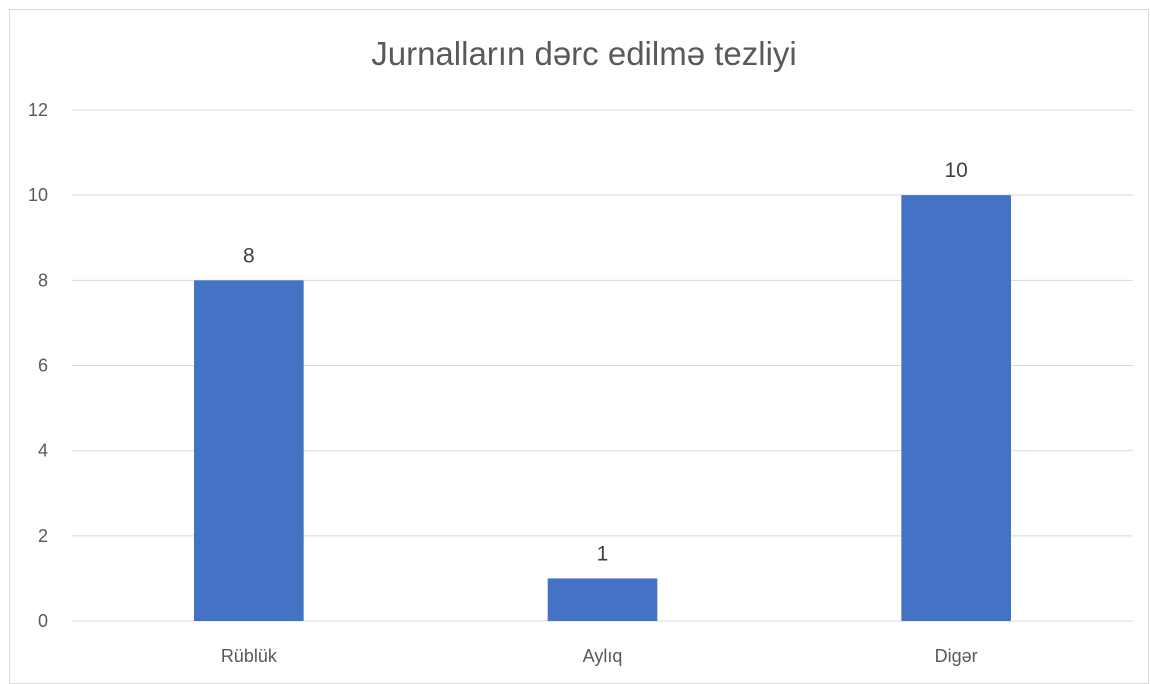  I want to click on data-label: 1, so click(603, 553).